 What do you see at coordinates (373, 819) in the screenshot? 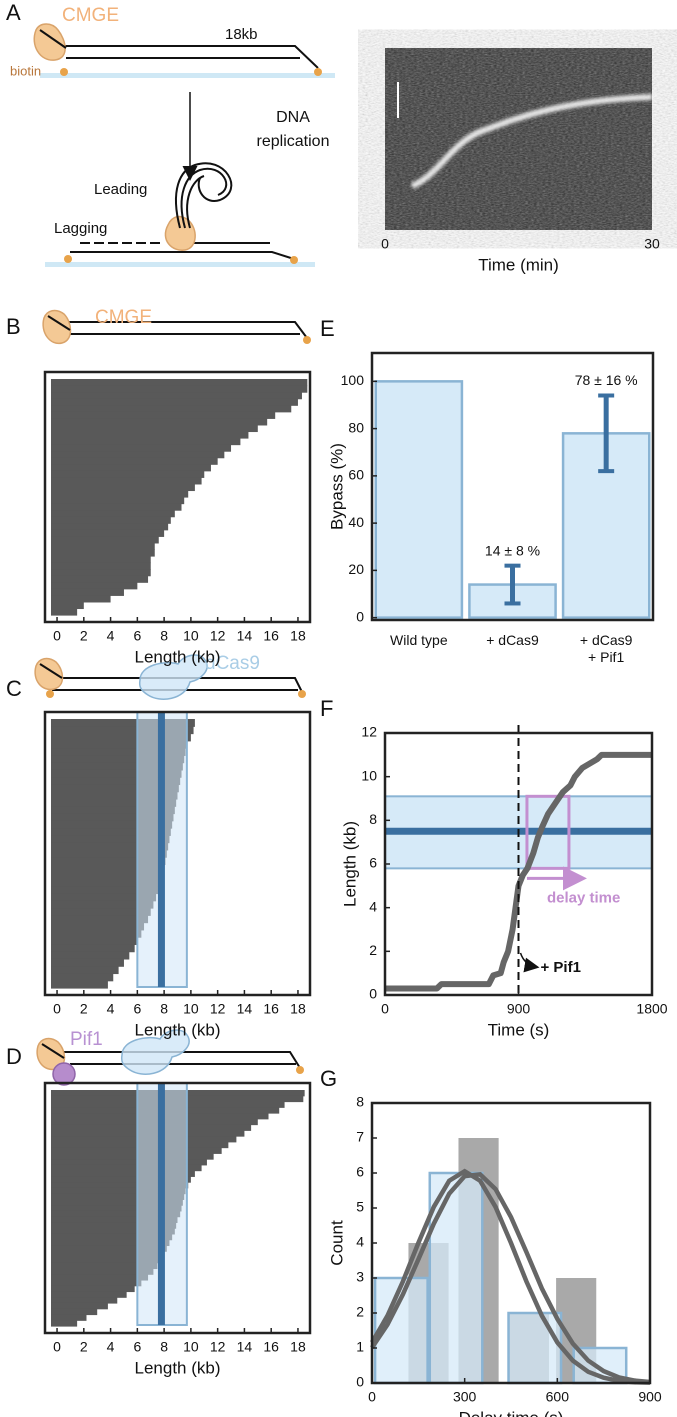
I see `y-tick-label: 8` at bounding box center [373, 819].